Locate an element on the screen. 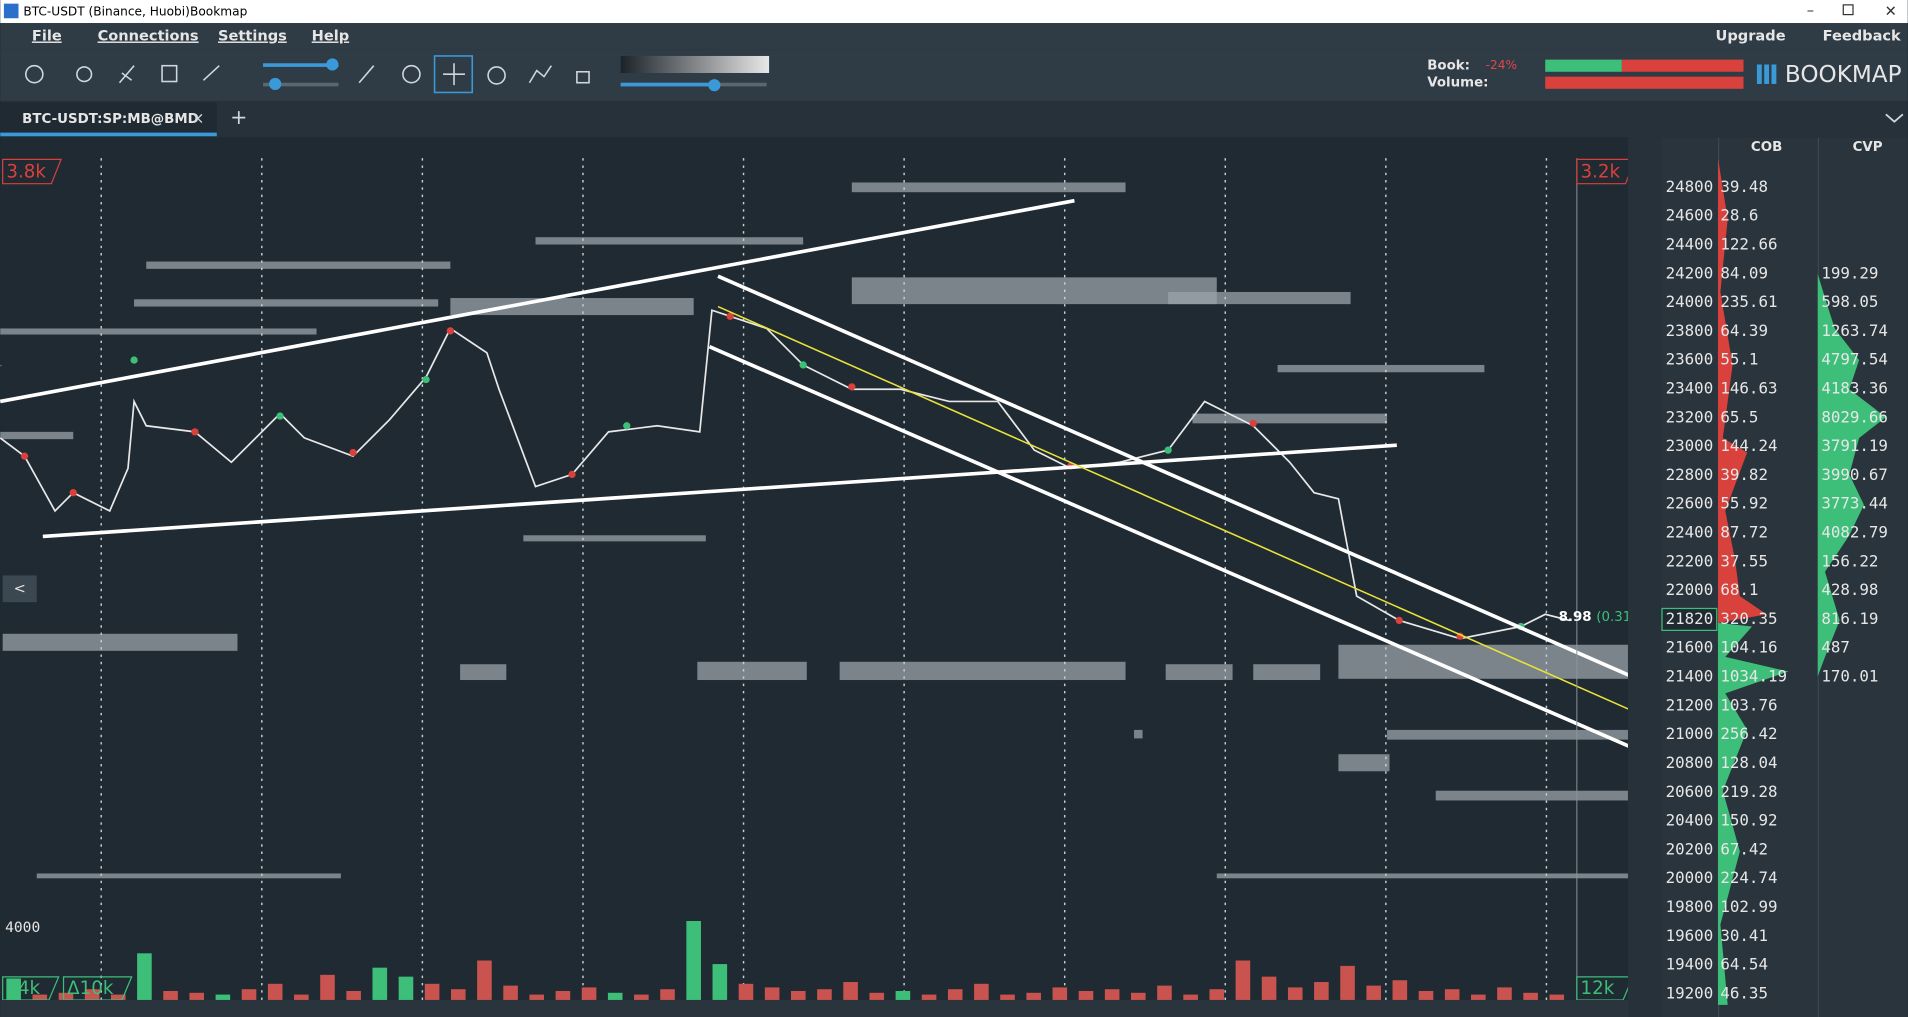  close: ✕ is located at coordinates (1891, 11).